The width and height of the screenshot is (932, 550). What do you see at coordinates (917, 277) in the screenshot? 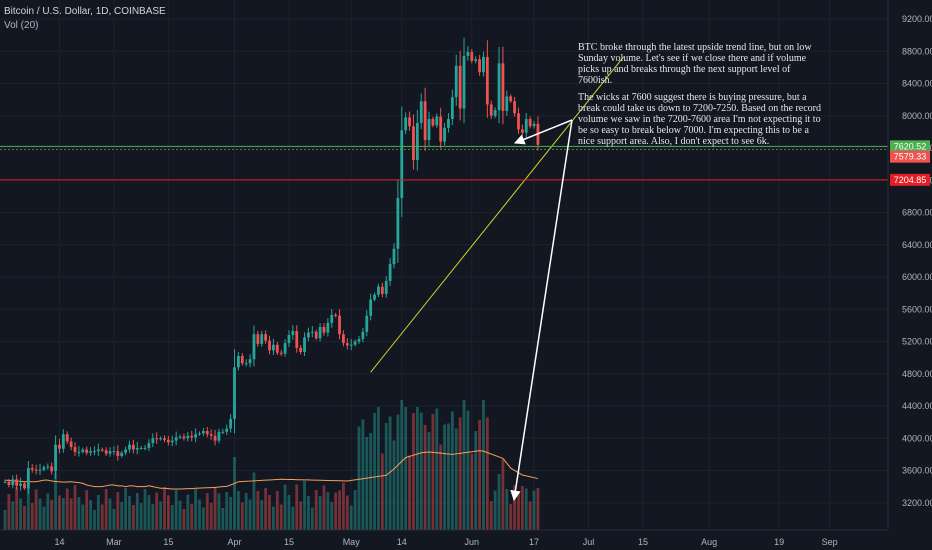
I see `y-tick-label: 6000.00` at bounding box center [917, 277].